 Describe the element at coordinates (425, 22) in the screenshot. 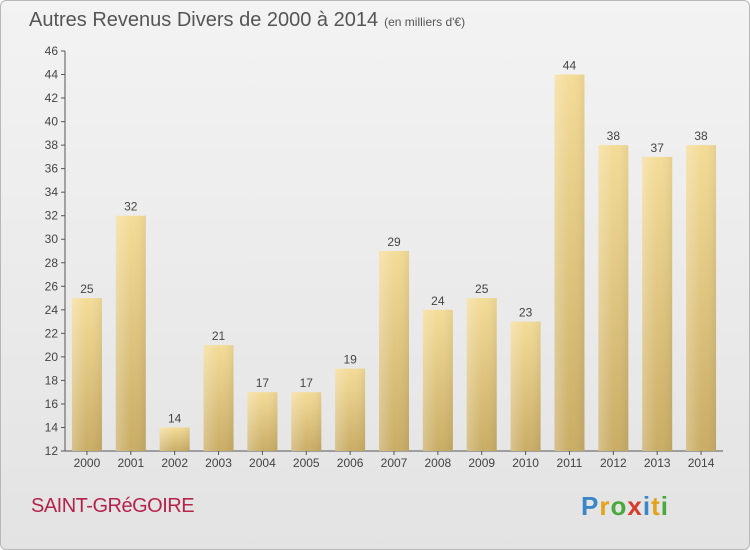

I see `chart-title-unit: (en milliers d'€)` at that location.